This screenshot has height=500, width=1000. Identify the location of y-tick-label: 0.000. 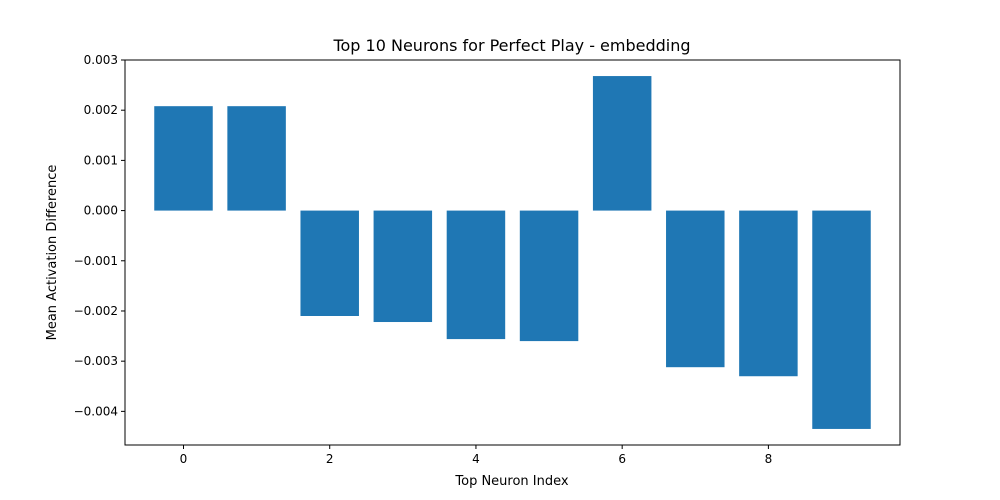
(101, 211).